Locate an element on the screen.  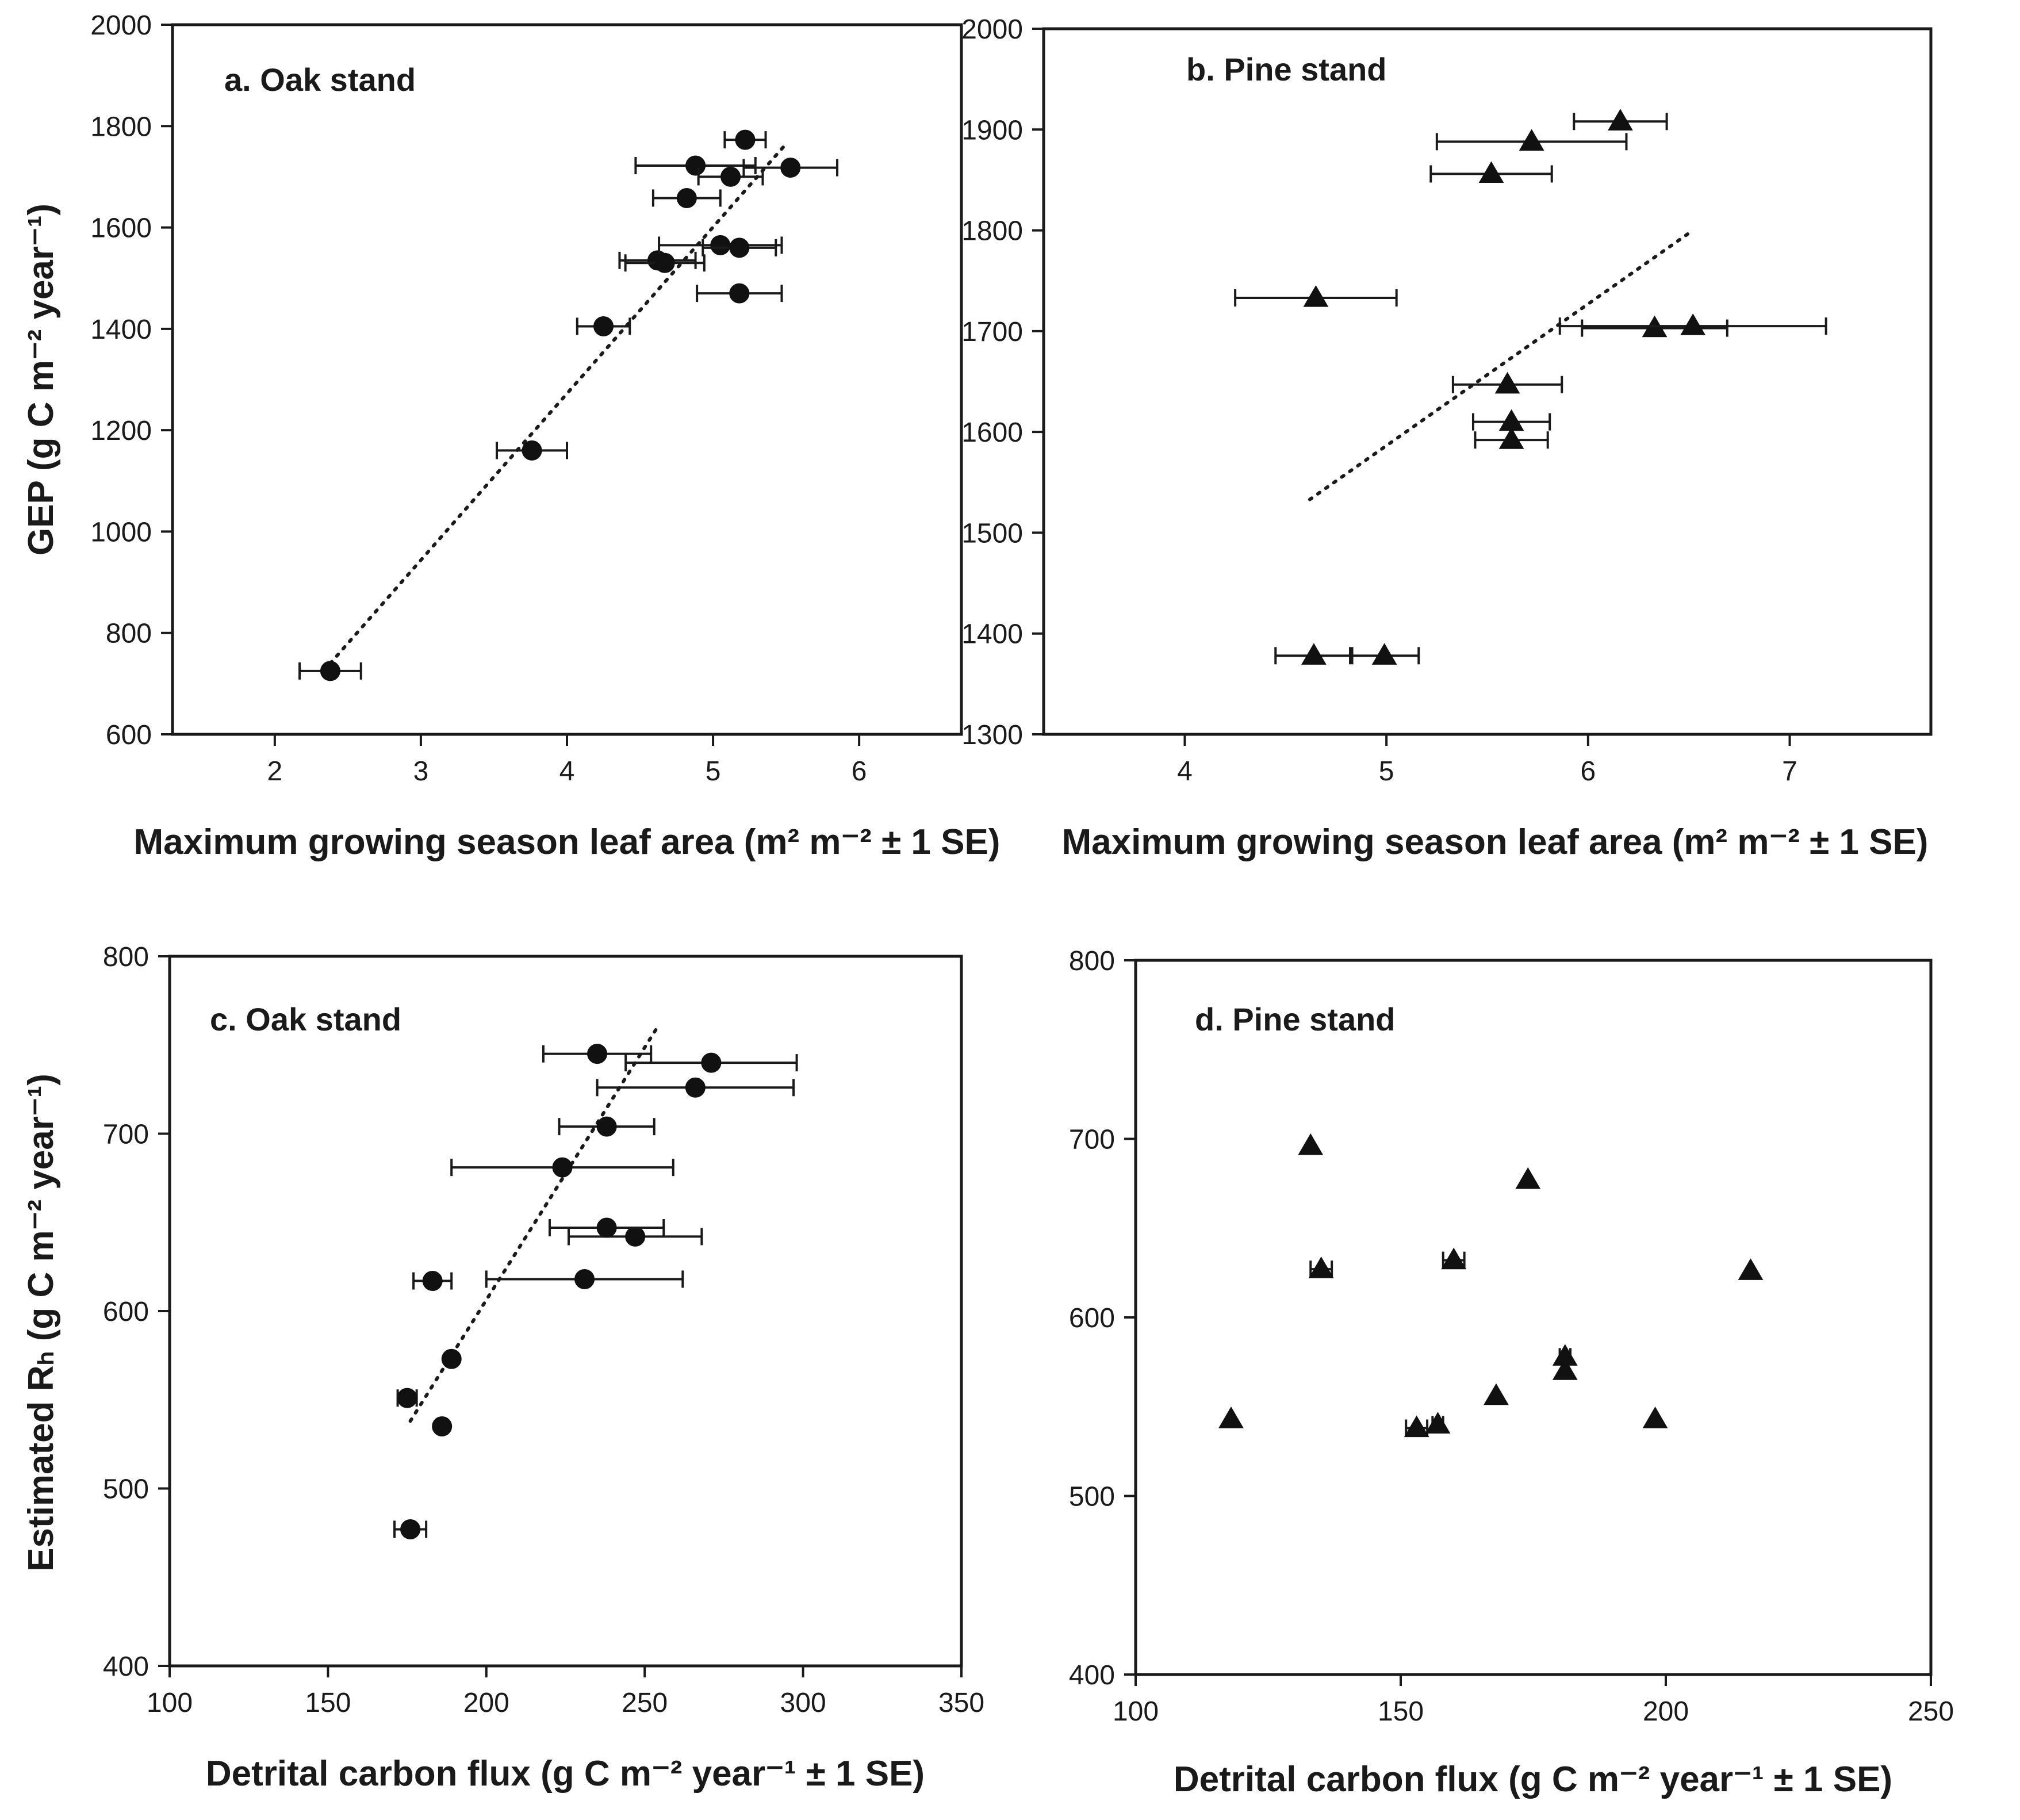
y-tick-label: 1700 is located at coordinates (992, 332).